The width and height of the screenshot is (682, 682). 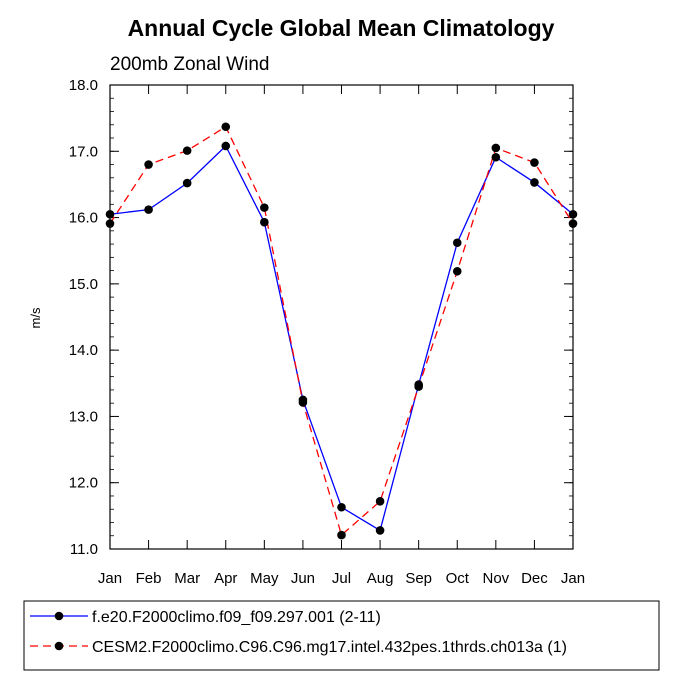 What do you see at coordinates (83, 284) in the screenshot?
I see `y-tick-label: 15.0` at bounding box center [83, 284].